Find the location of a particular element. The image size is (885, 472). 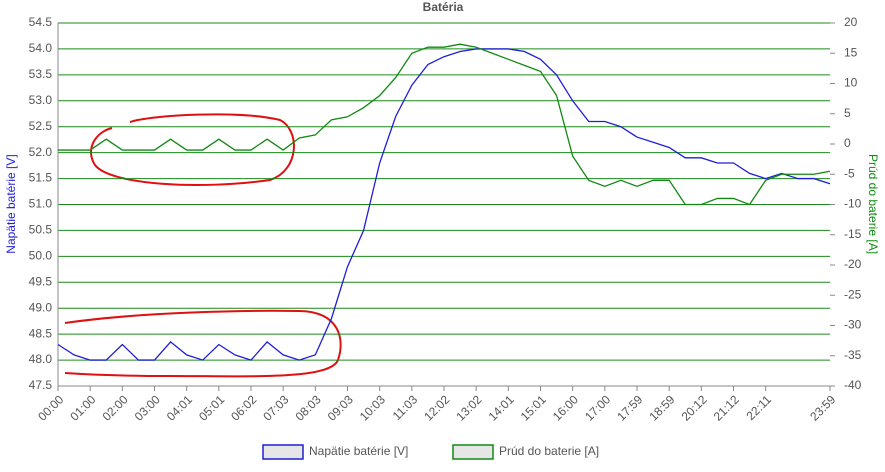

y-axis-label: Napätie batérie [V] is located at coordinates (11, 203).